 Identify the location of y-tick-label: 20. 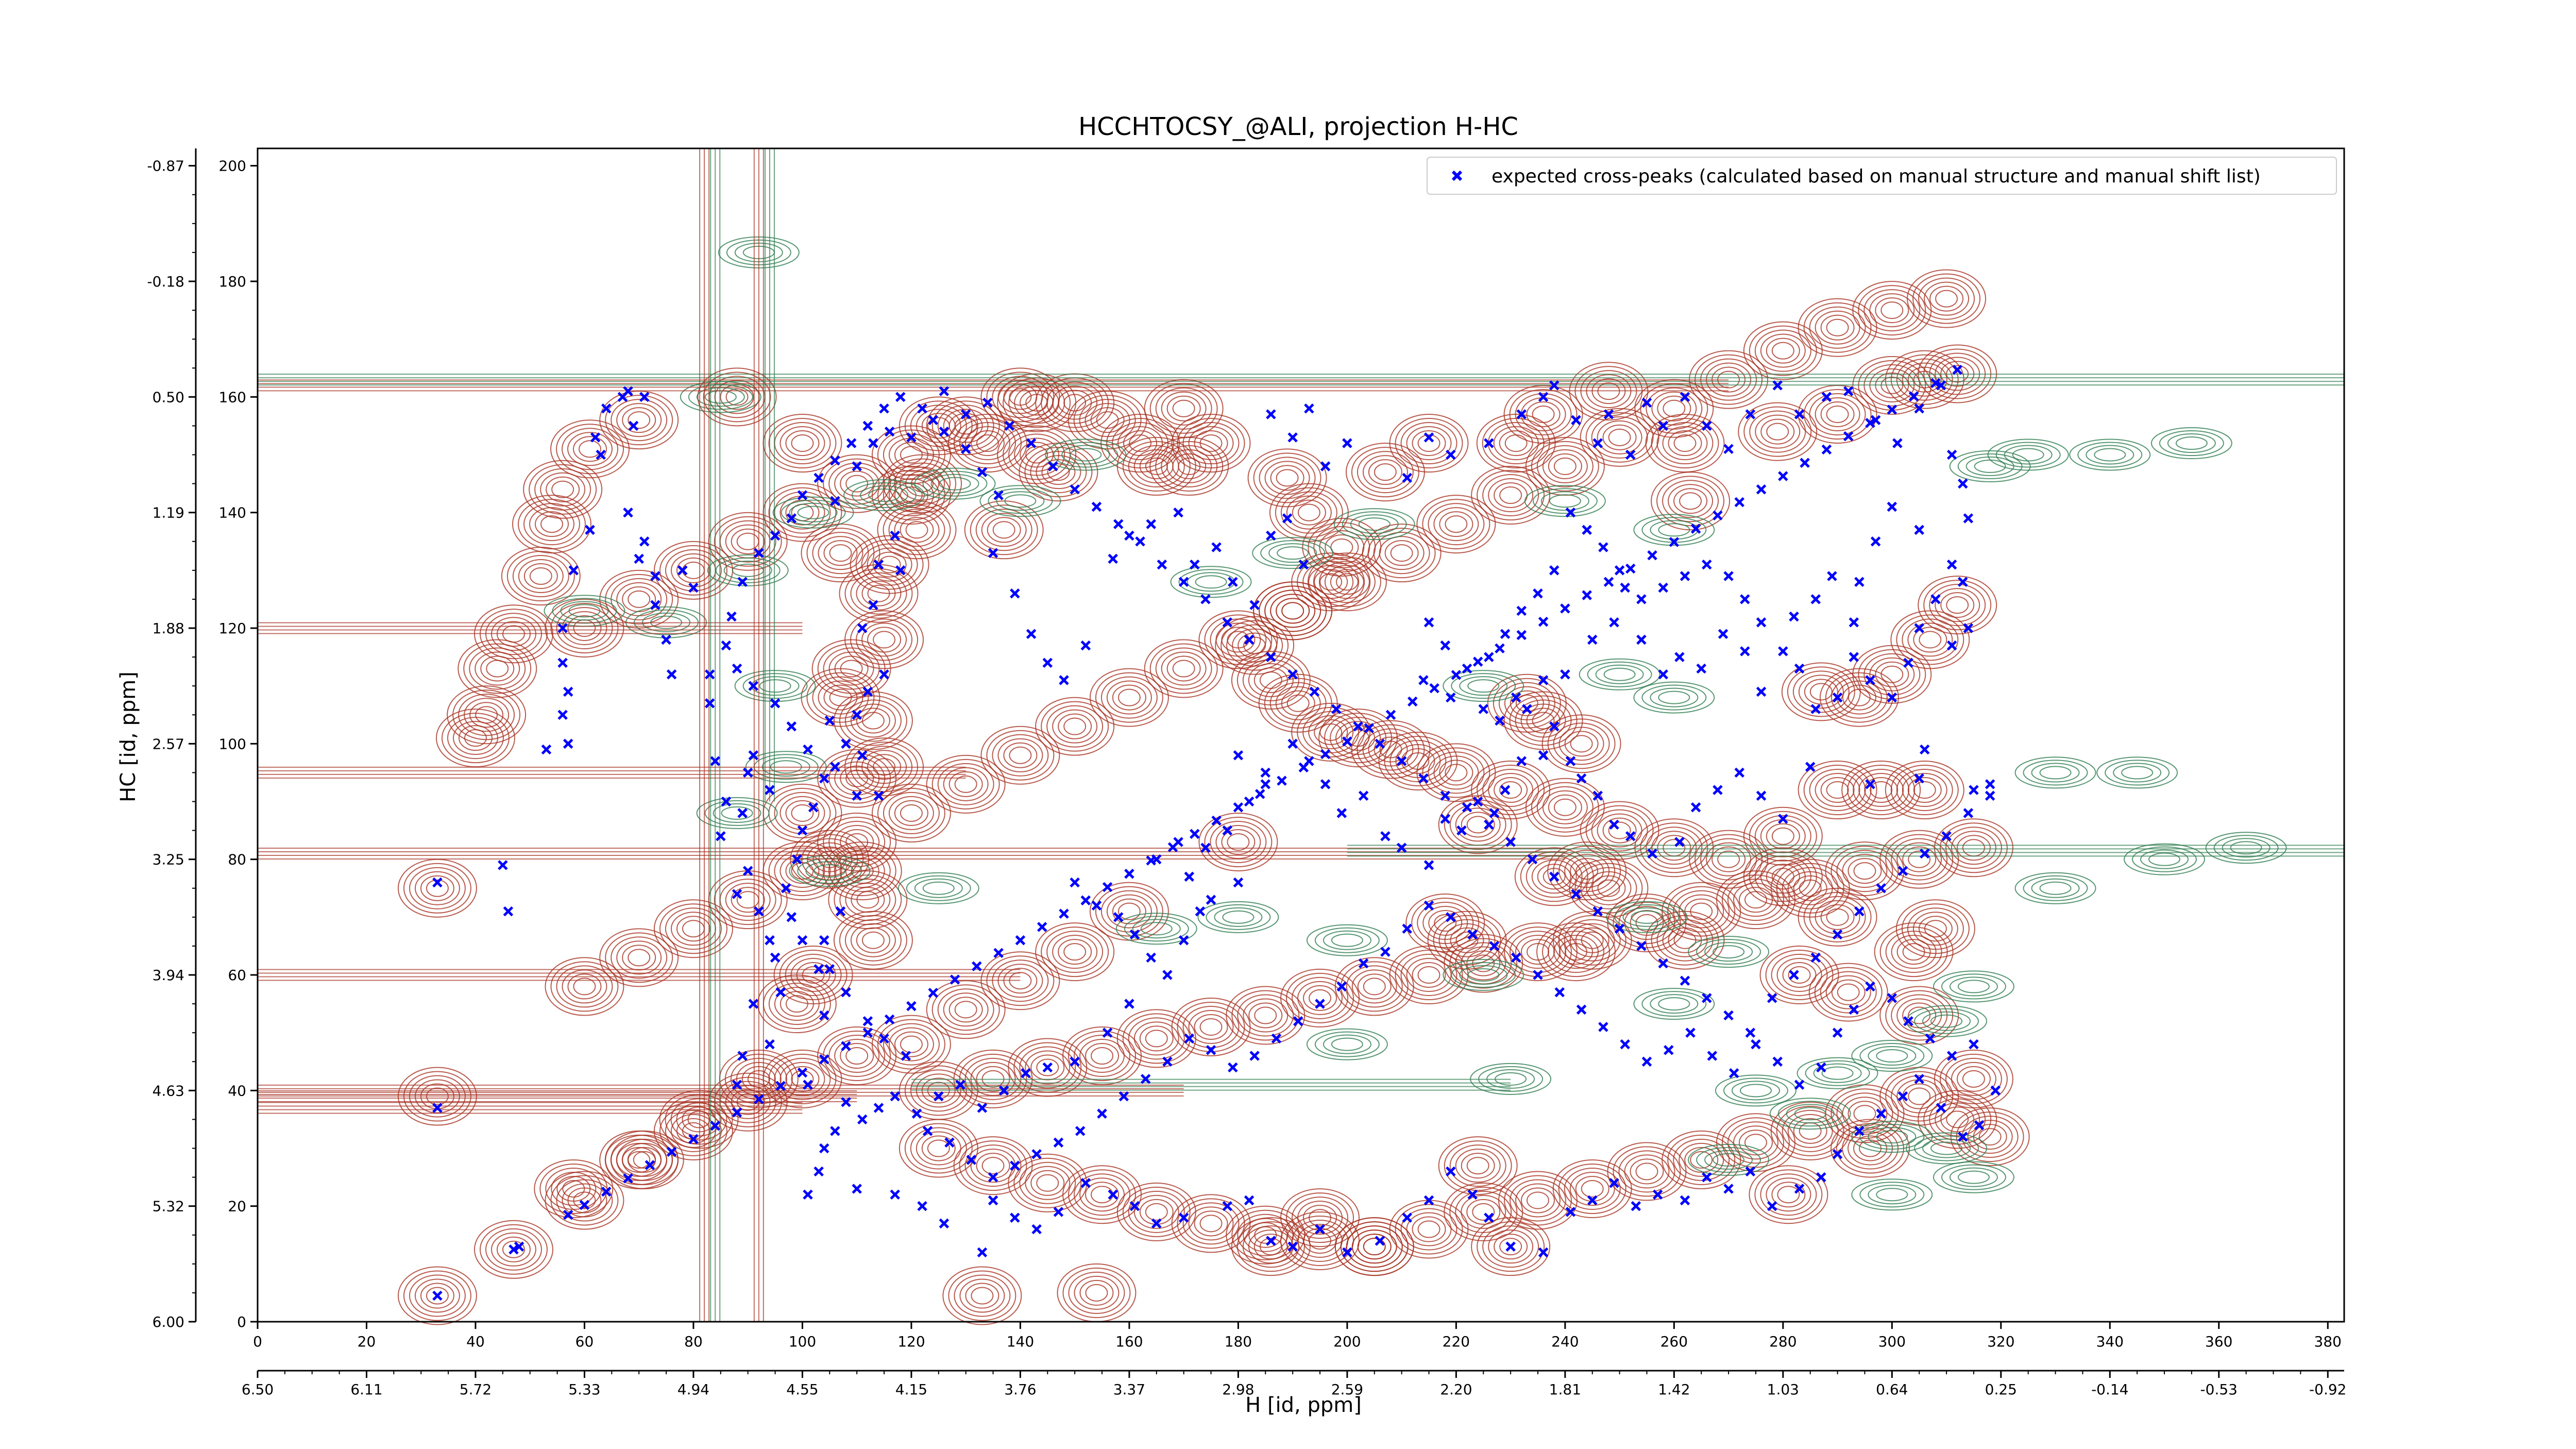
(237, 1206).